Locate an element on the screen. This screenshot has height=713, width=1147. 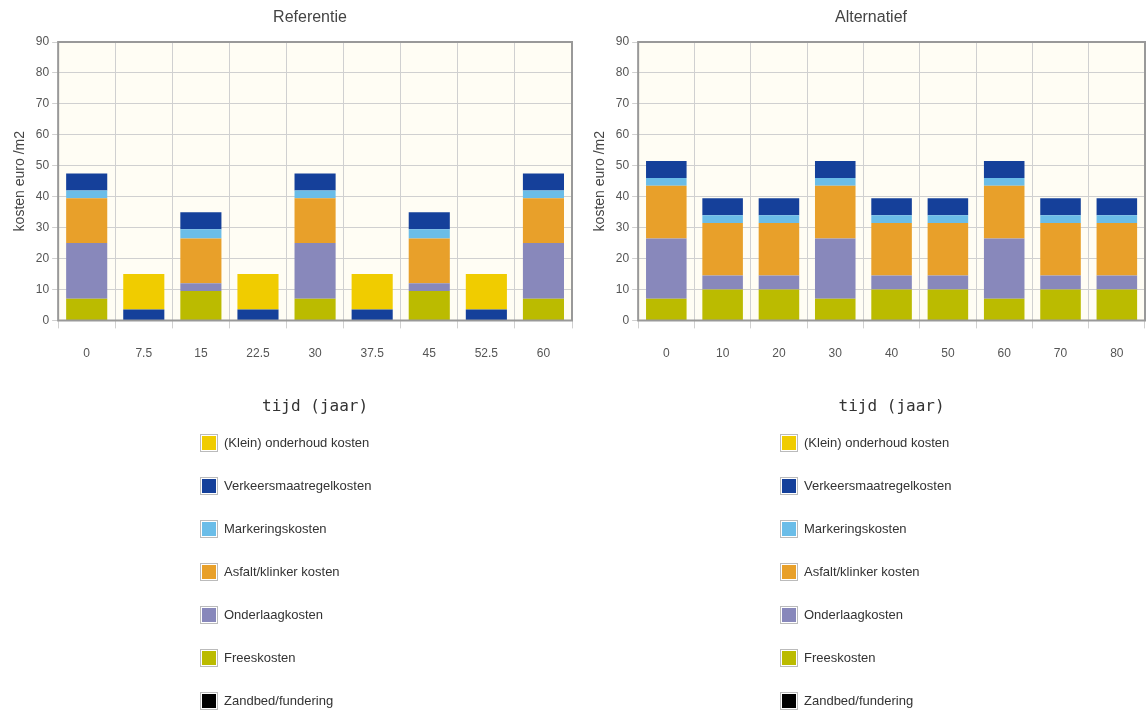
x-tick-label: 10 is located at coordinates (722, 352).